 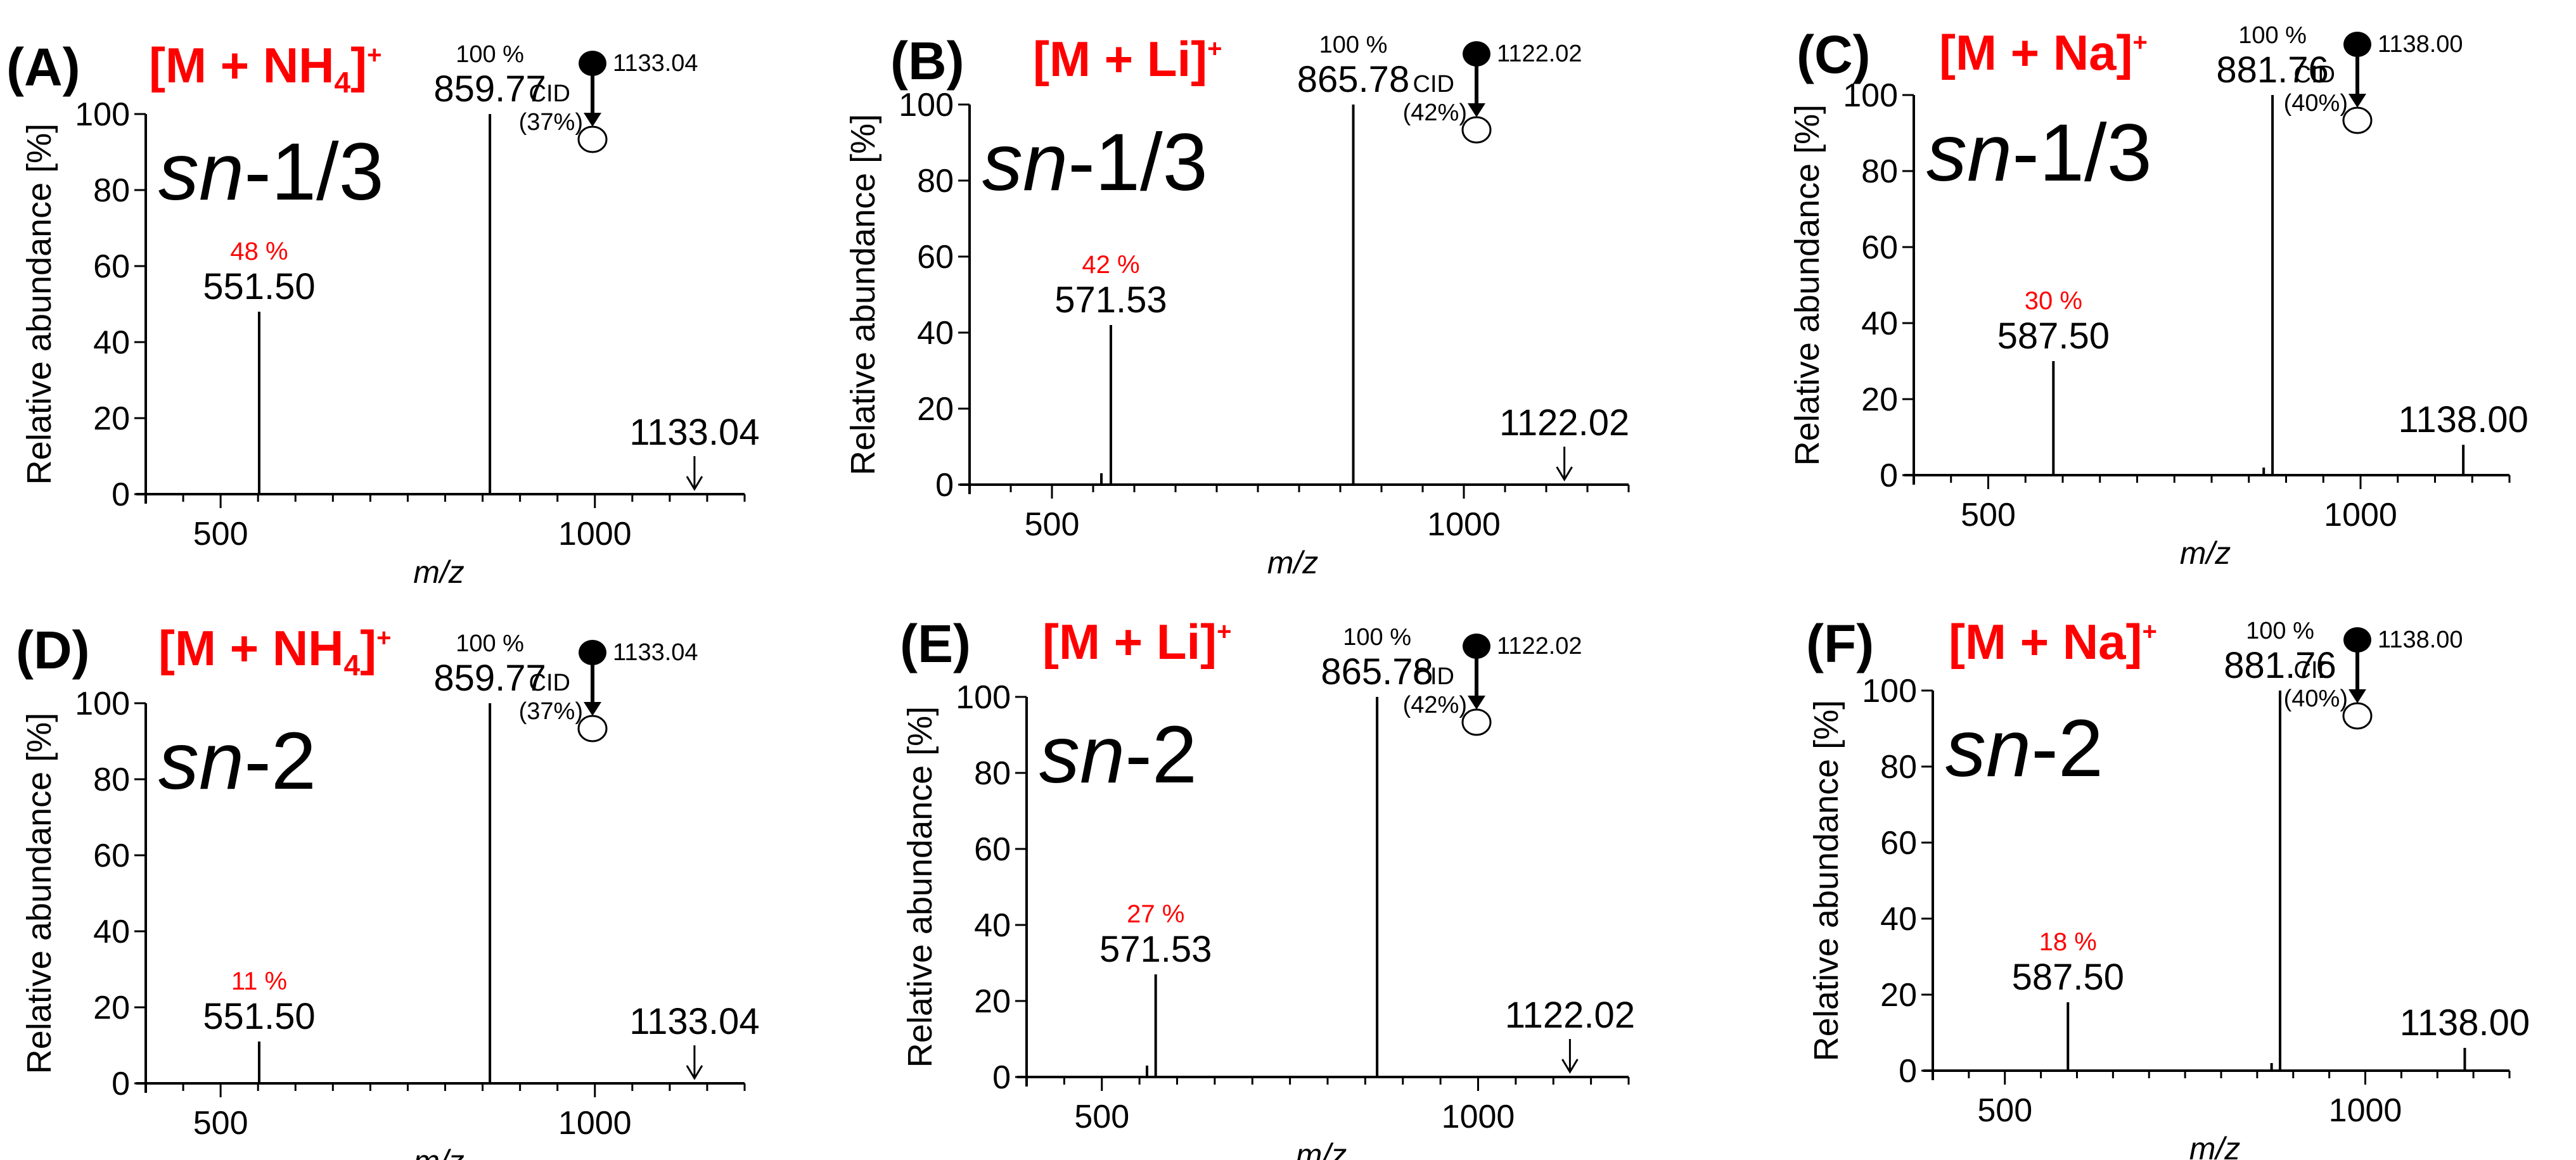 I want to click on cid-energy-label: (42%), so click(x=1435, y=112).